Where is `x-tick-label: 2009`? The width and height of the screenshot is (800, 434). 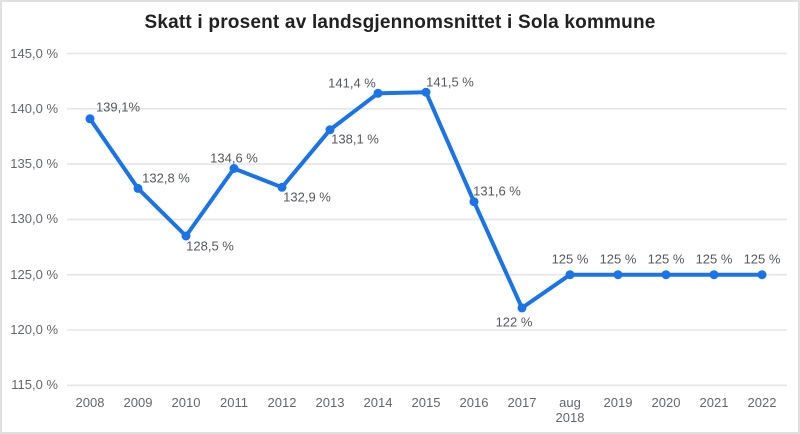
x-tick-label: 2009 is located at coordinates (138, 402).